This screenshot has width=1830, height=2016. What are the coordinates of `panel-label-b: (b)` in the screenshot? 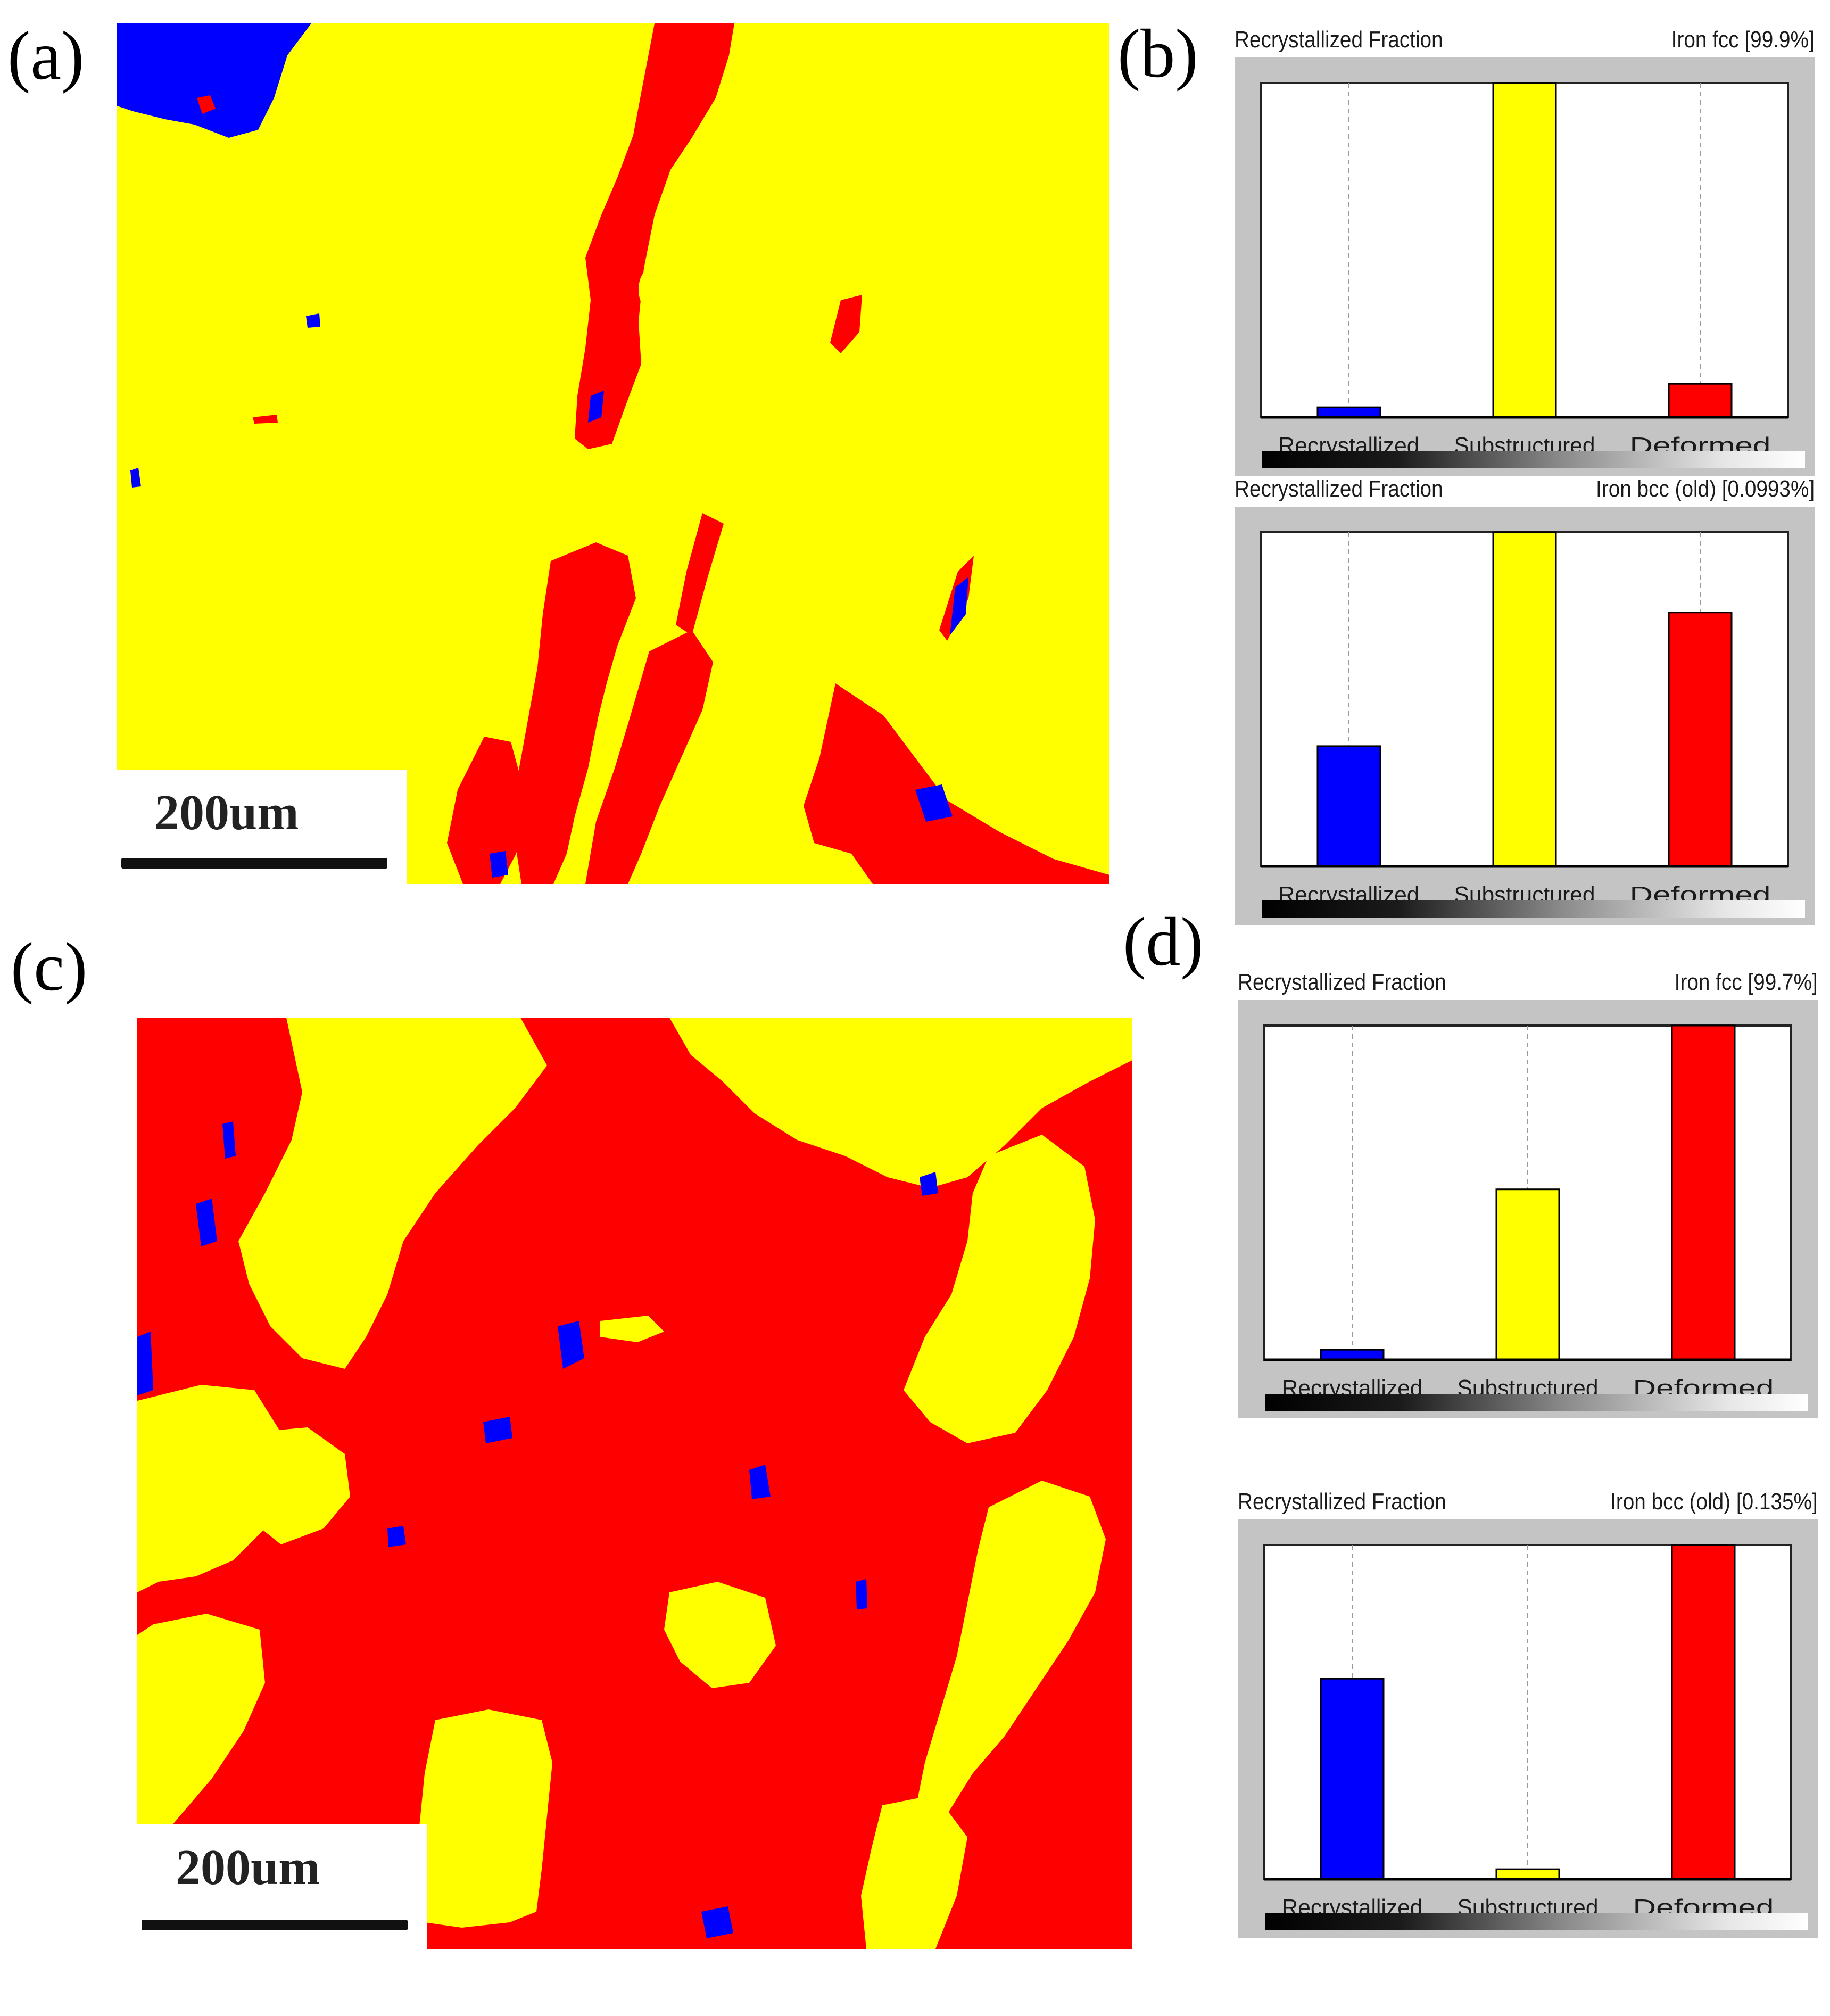 It's located at (1157, 53).